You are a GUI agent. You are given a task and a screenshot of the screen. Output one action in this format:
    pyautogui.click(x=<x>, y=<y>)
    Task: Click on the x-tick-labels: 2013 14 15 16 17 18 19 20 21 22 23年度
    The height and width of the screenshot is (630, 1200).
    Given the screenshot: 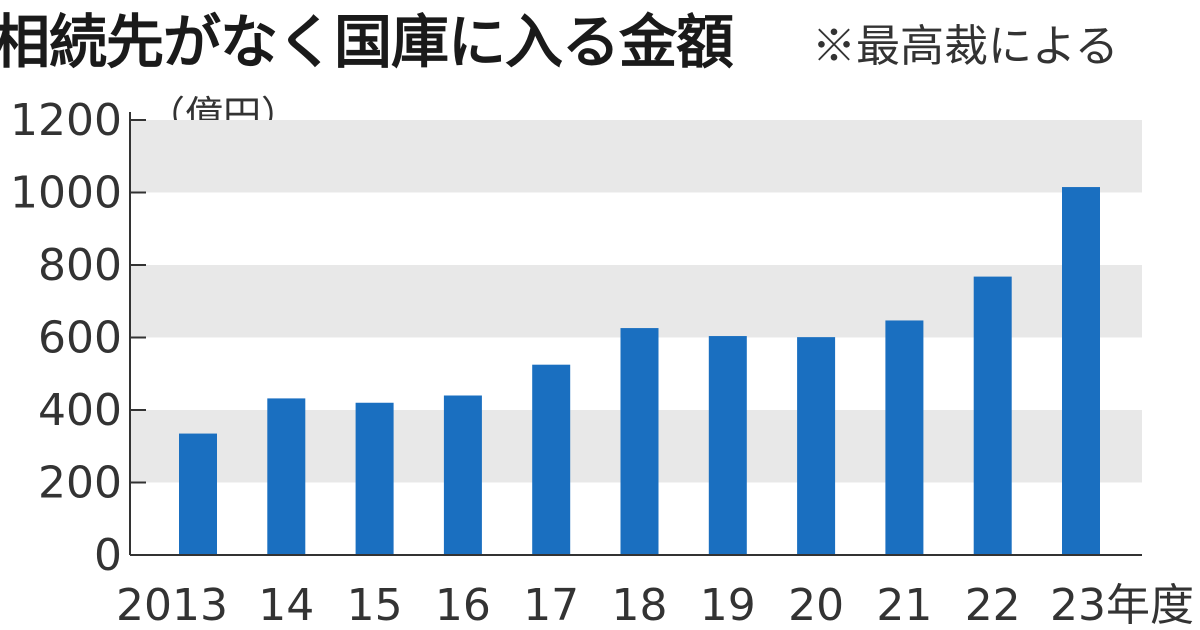 What is the action you would take?
    pyautogui.click(x=655, y=605)
    